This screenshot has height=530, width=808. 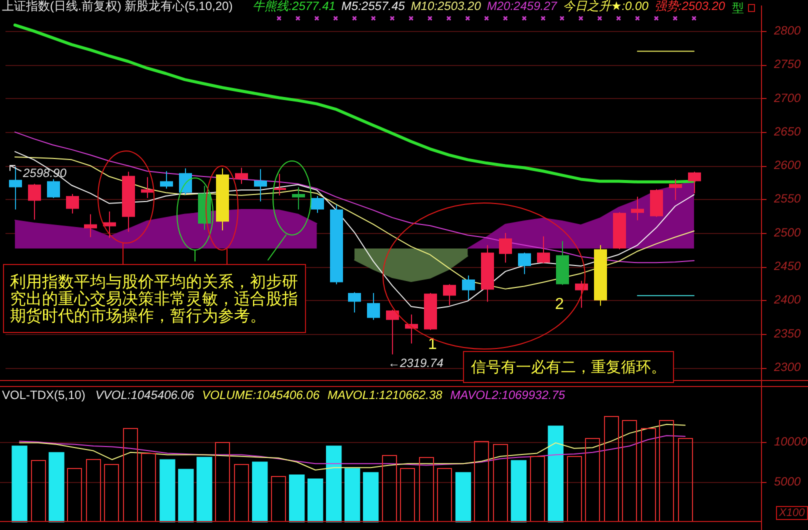 I want to click on y-tick-label: 2350, so click(x=787, y=333).